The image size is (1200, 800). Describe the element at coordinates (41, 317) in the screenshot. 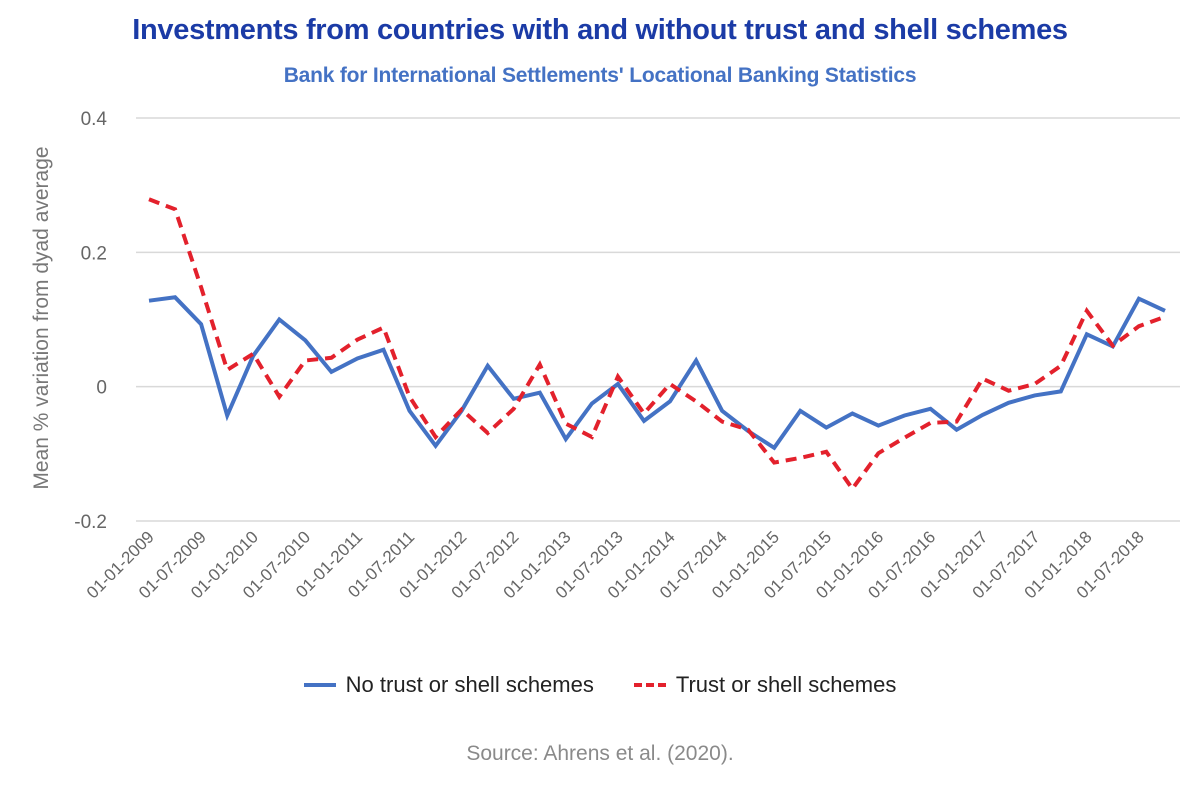

I see `y-axis-label: Mean % variation from dyad average` at that location.